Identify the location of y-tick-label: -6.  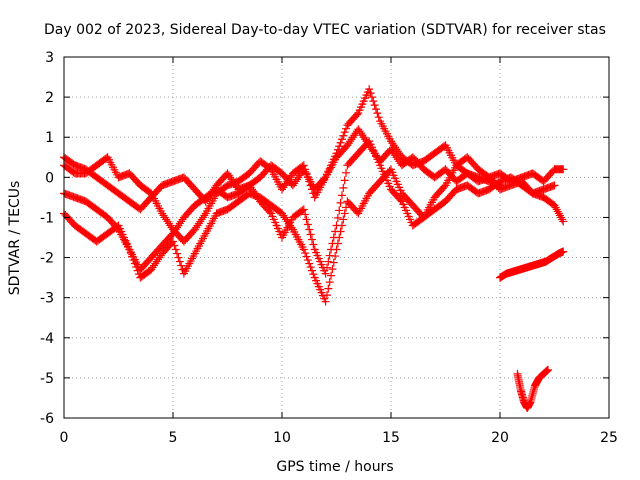
(47, 419).